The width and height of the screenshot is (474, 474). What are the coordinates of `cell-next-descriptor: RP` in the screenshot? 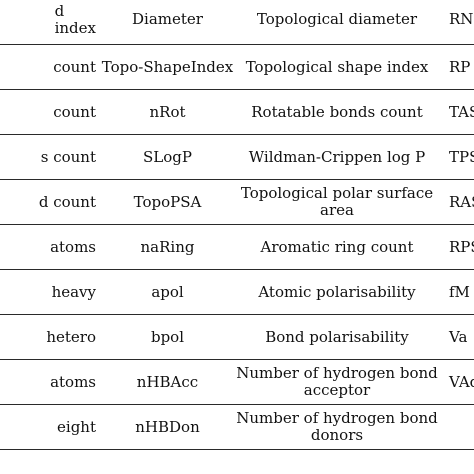 It's located at (456, 67).